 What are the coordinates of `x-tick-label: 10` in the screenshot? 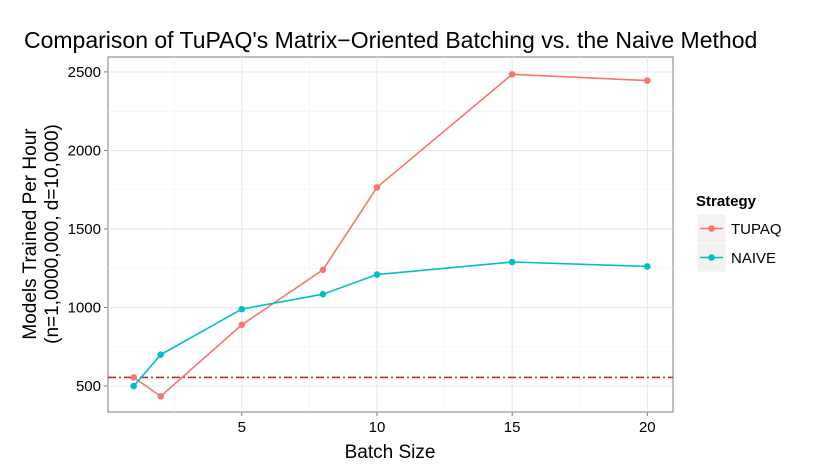 It's located at (377, 427).